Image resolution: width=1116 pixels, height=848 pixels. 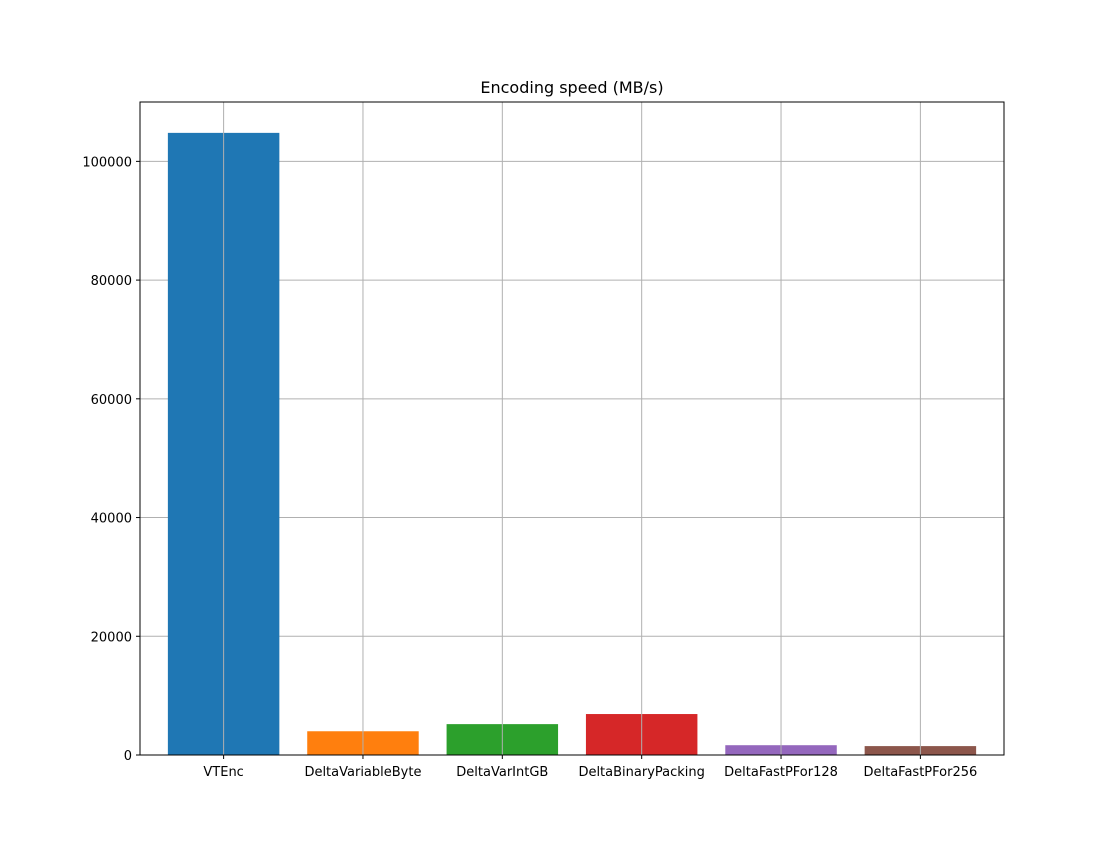 I want to click on y-tick-label: 20000, so click(x=111, y=637).